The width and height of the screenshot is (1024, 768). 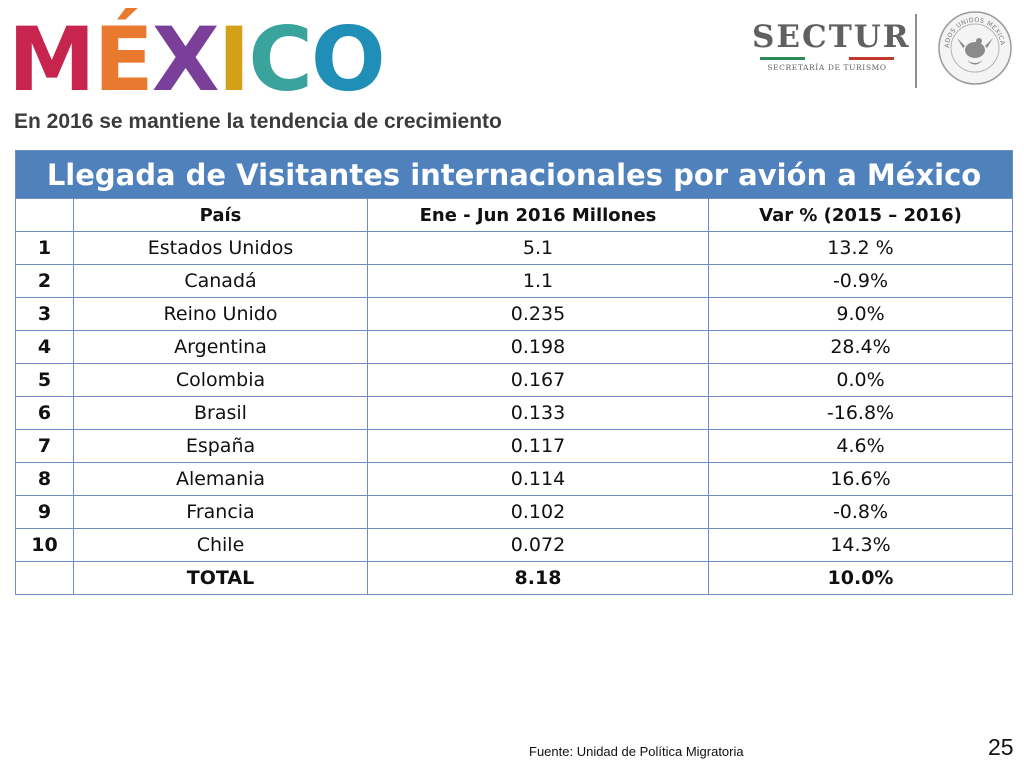 I want to click on cell-country: Estados Unidos, so click(x=220, y=248).